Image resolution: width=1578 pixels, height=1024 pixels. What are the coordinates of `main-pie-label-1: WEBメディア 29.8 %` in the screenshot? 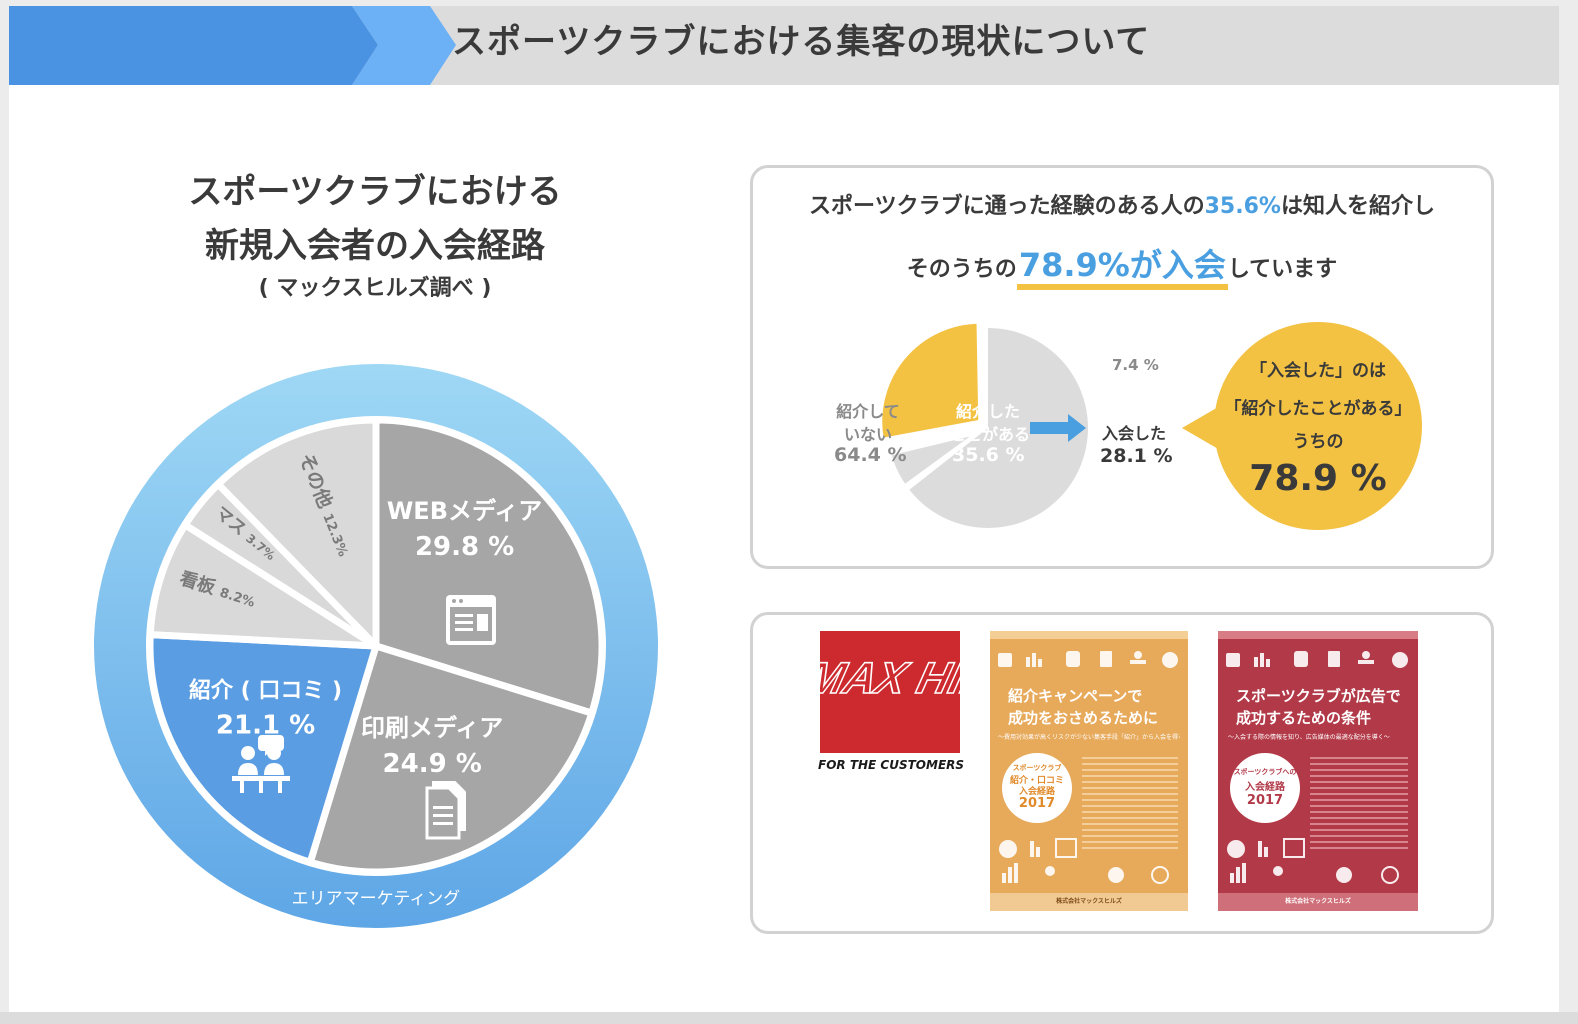 It's located at (464, 529).